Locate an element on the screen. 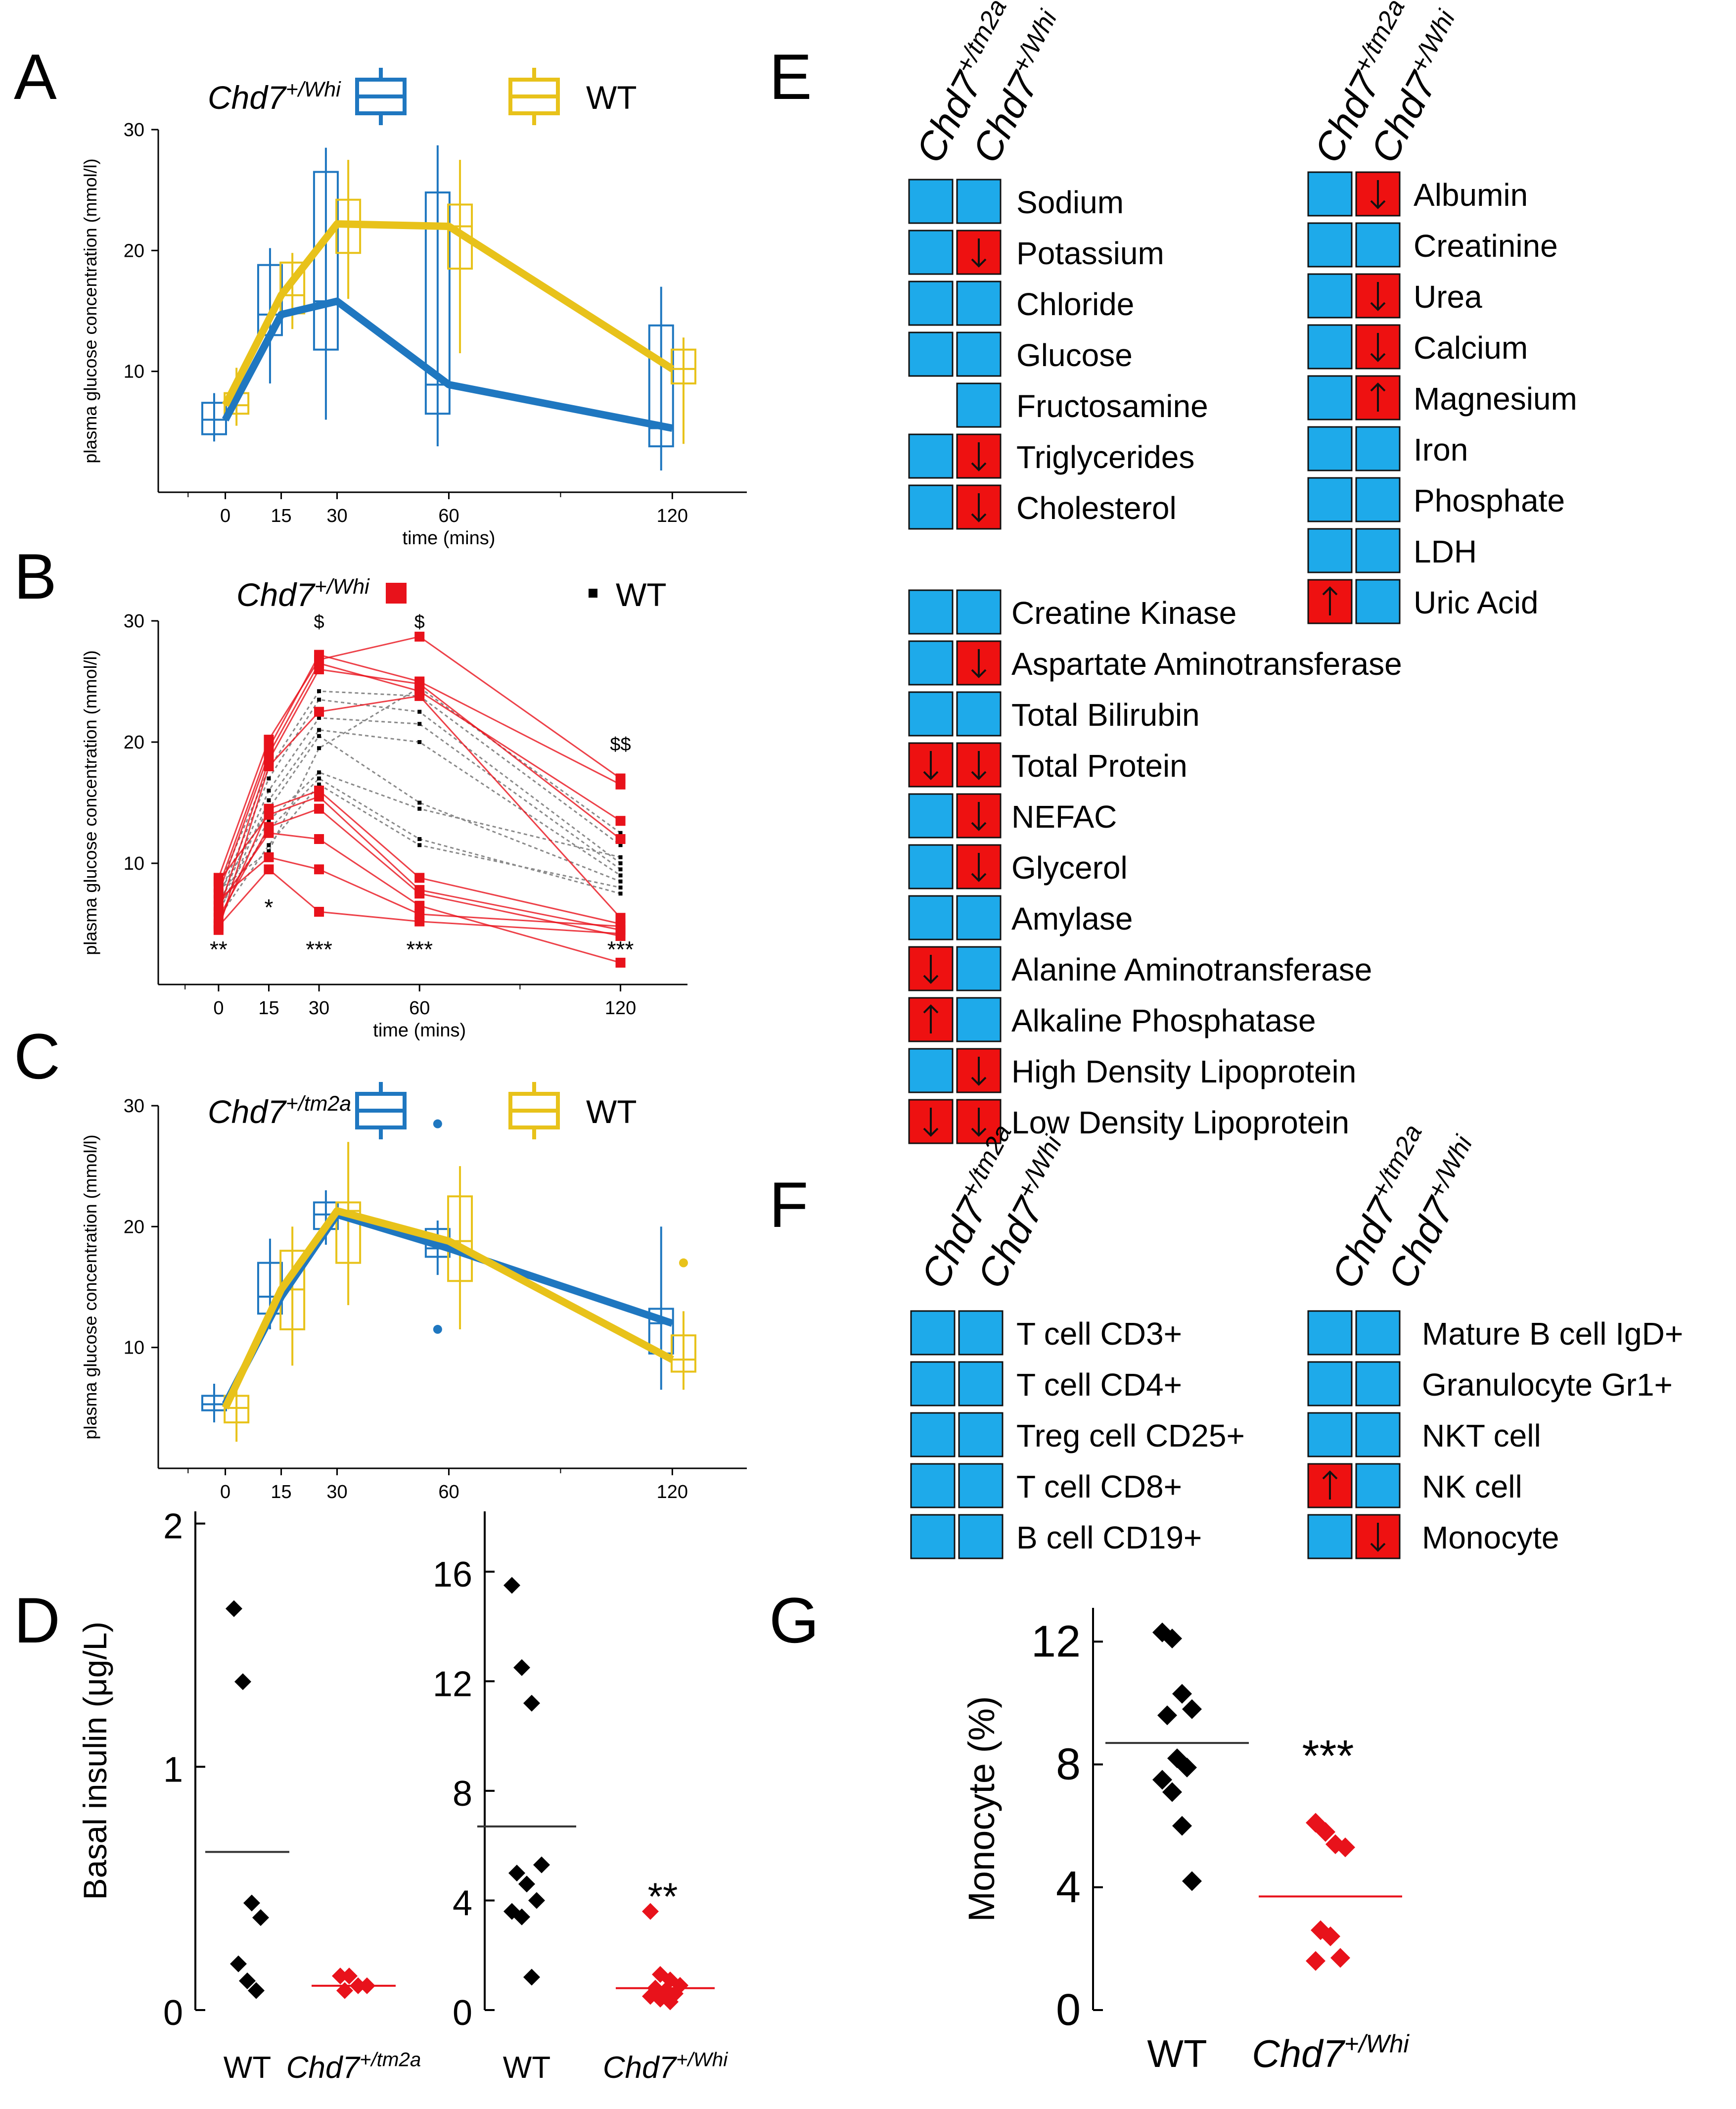 The width and height of the screenshot is (1736, 2109). table-e-right-row-label: Iron is located at coordinates (1441, 450).